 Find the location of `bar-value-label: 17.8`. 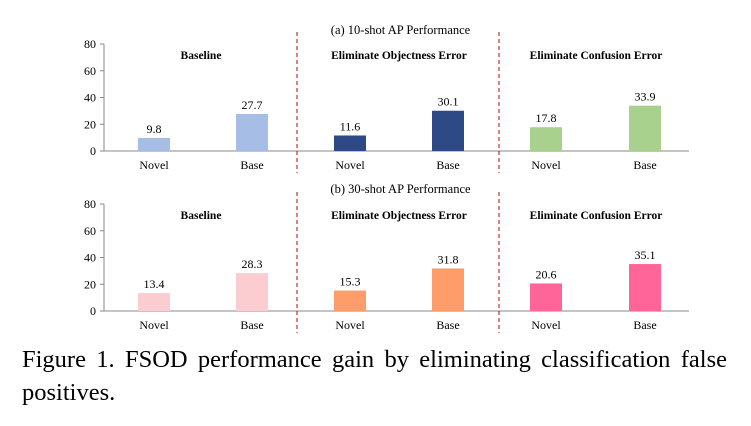

bar-value-label: 17.8 is located at coordinates (546, 118).